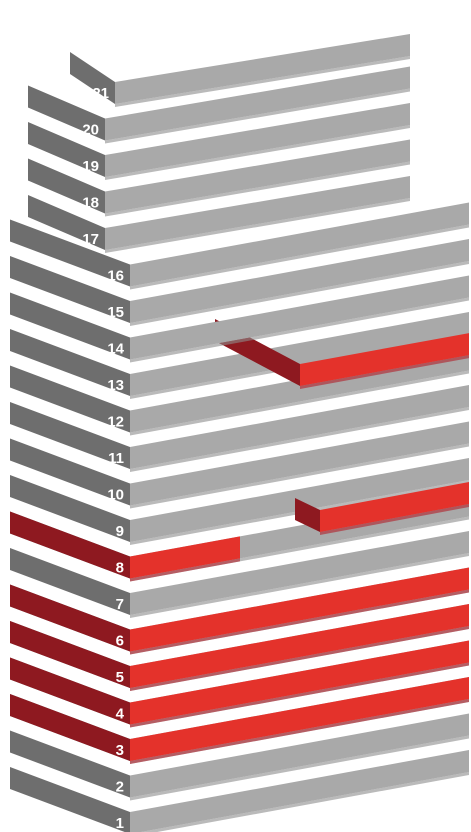 This screenshot has width=471, height=832. I want to click on floor-label: 1, so click(120, 823).